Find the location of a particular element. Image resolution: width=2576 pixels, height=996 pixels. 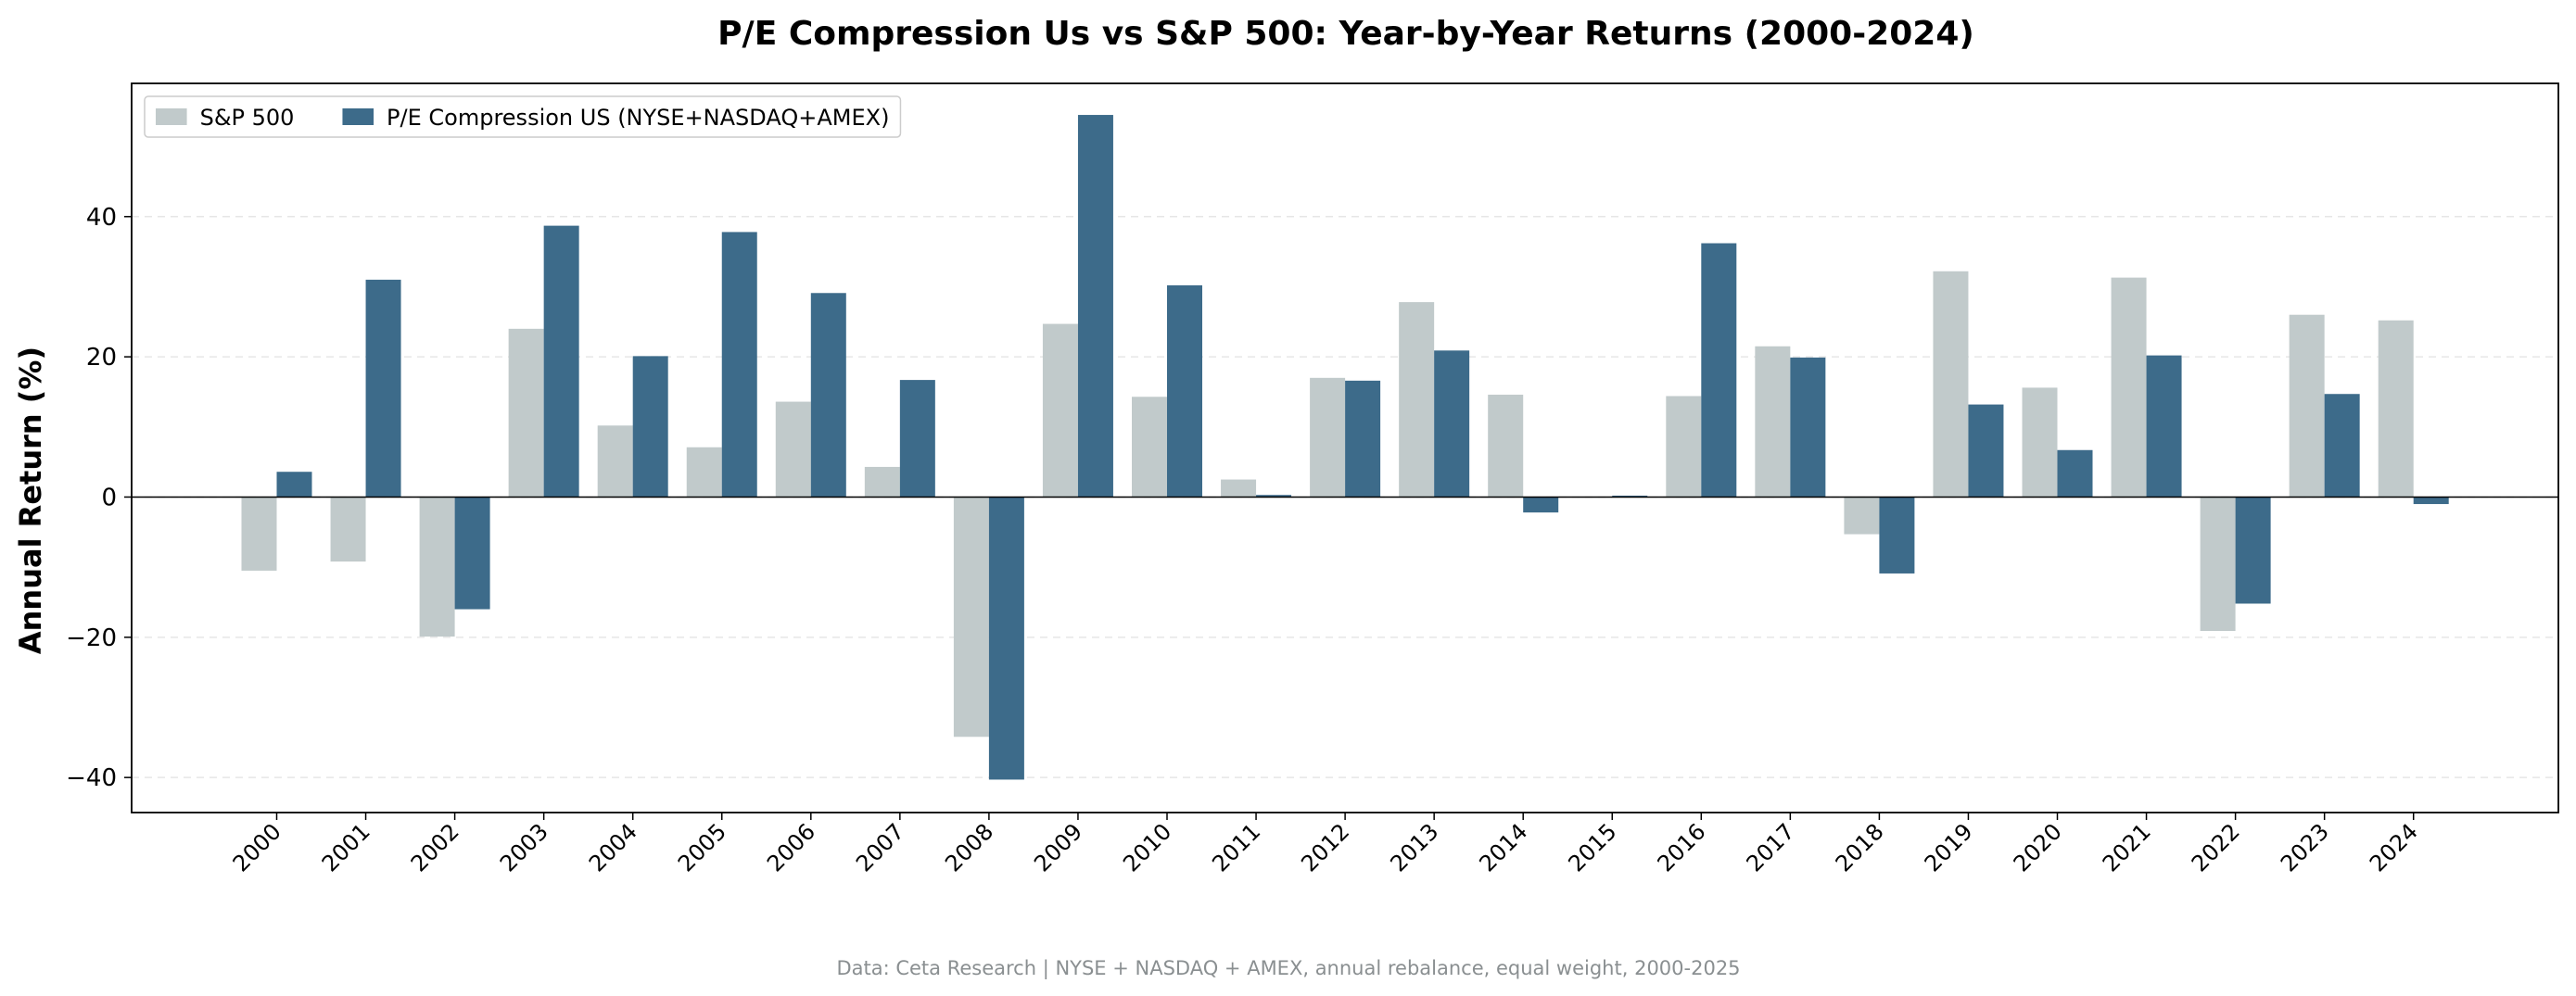

pe-compression-bar-2016 is located at coordinates (1719, 371).